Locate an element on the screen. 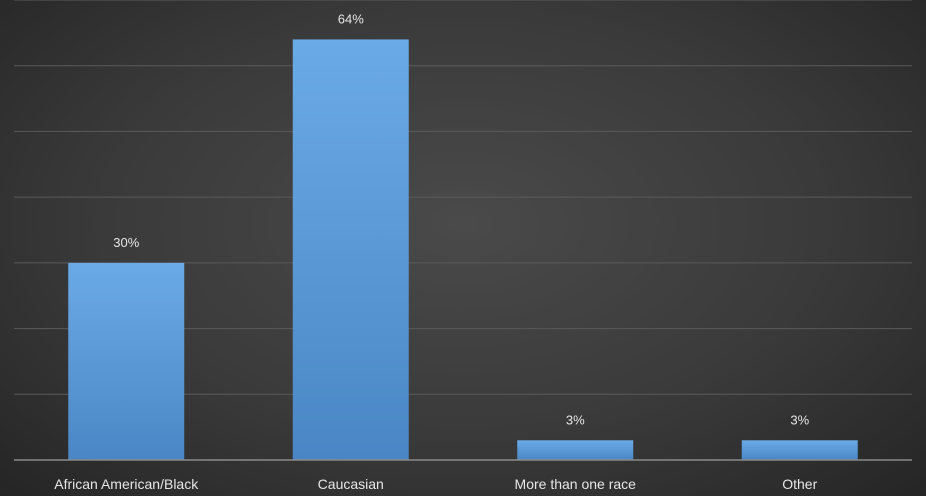 This screenshot has height=496, width=926. x-tick-label: African American/Black is located at coordinates (126, 484).